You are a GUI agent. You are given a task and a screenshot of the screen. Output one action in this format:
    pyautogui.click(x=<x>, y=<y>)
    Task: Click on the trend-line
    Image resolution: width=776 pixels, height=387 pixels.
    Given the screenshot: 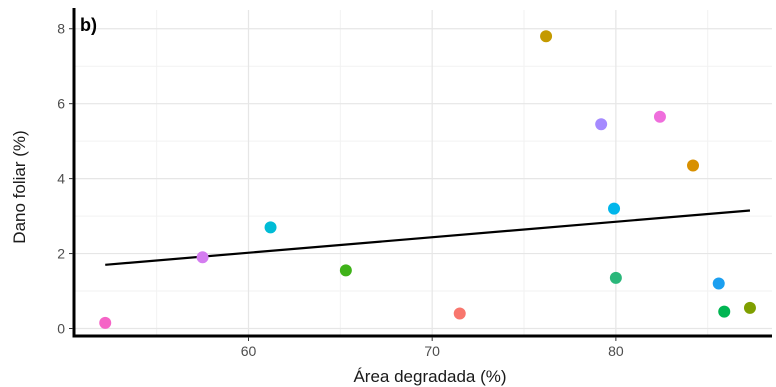 What is the action you would take?
    pyautogui.click(x=428, y=237)
    